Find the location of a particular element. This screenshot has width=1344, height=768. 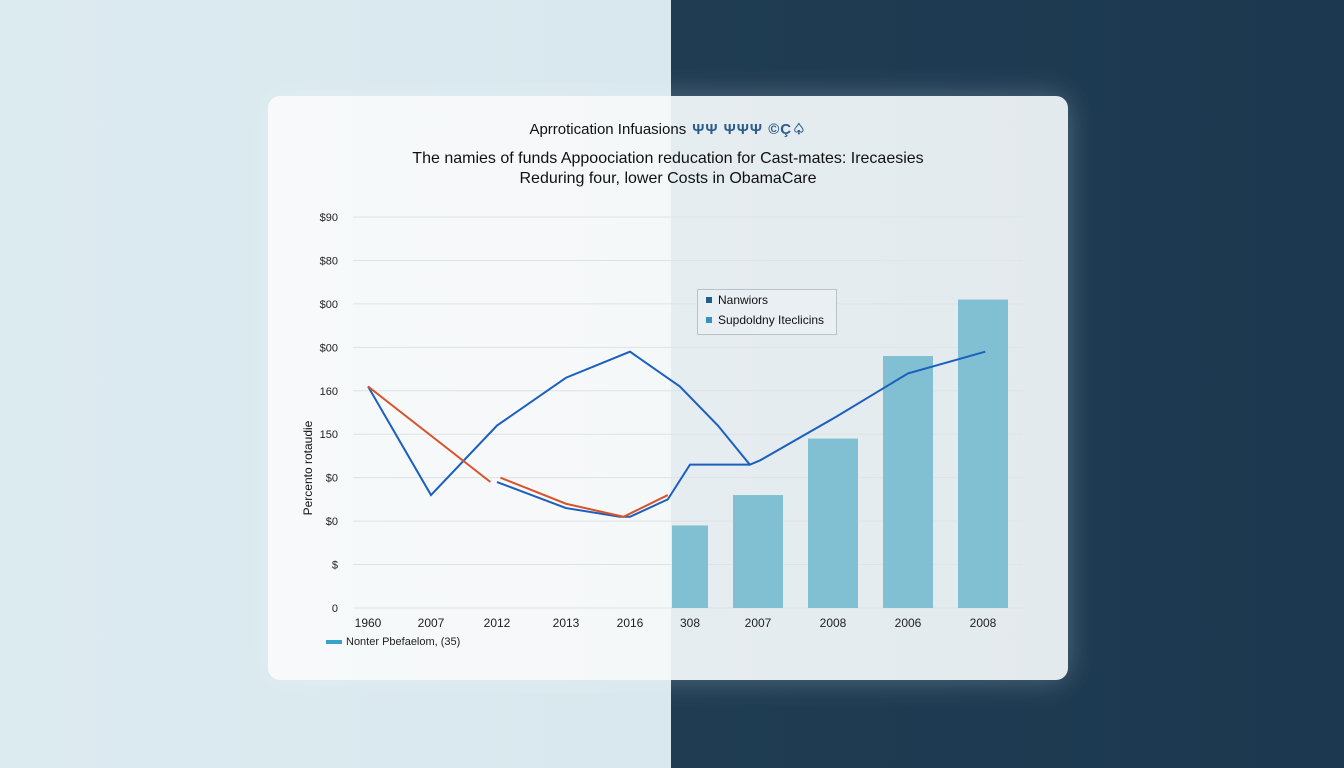

legend-item: Supdoldny Iteclicins is located at coordinates (767, 320).